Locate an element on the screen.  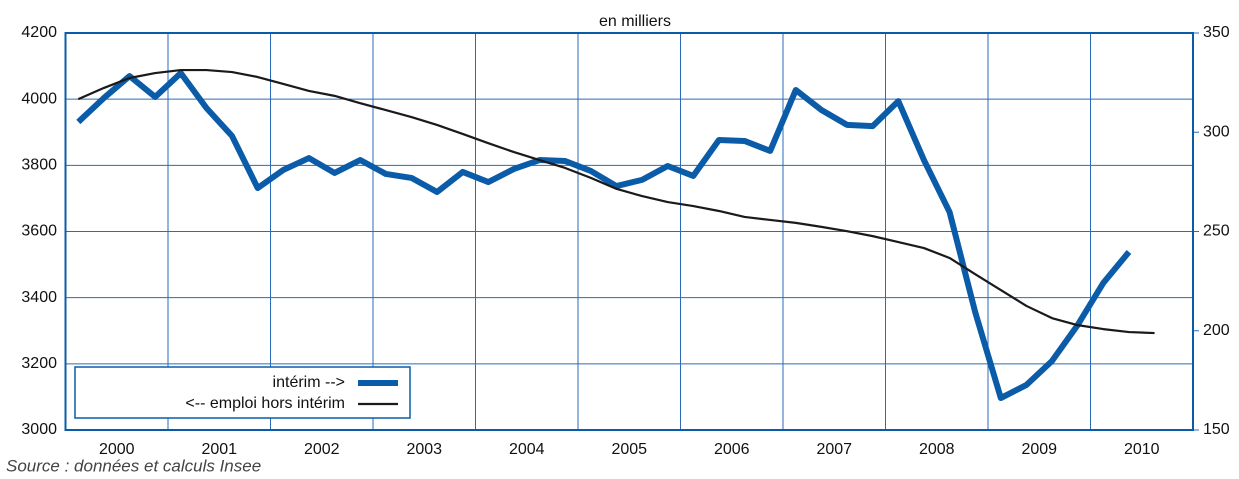
y2-tick-label: 150 is located at coordinates (1216, 429).